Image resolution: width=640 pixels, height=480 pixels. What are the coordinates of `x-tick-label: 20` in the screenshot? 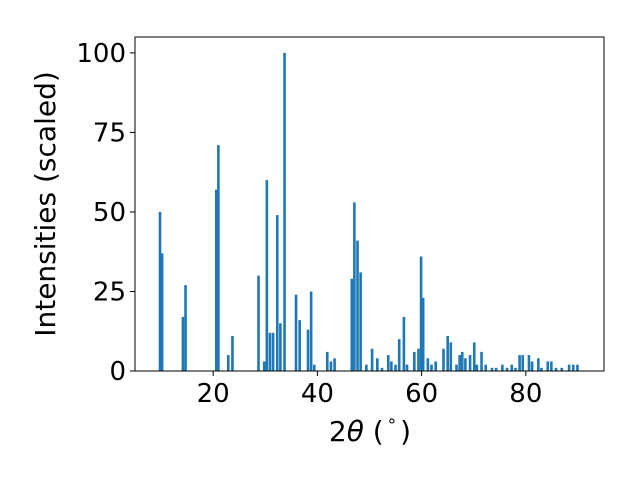 It's located at (213, 394).